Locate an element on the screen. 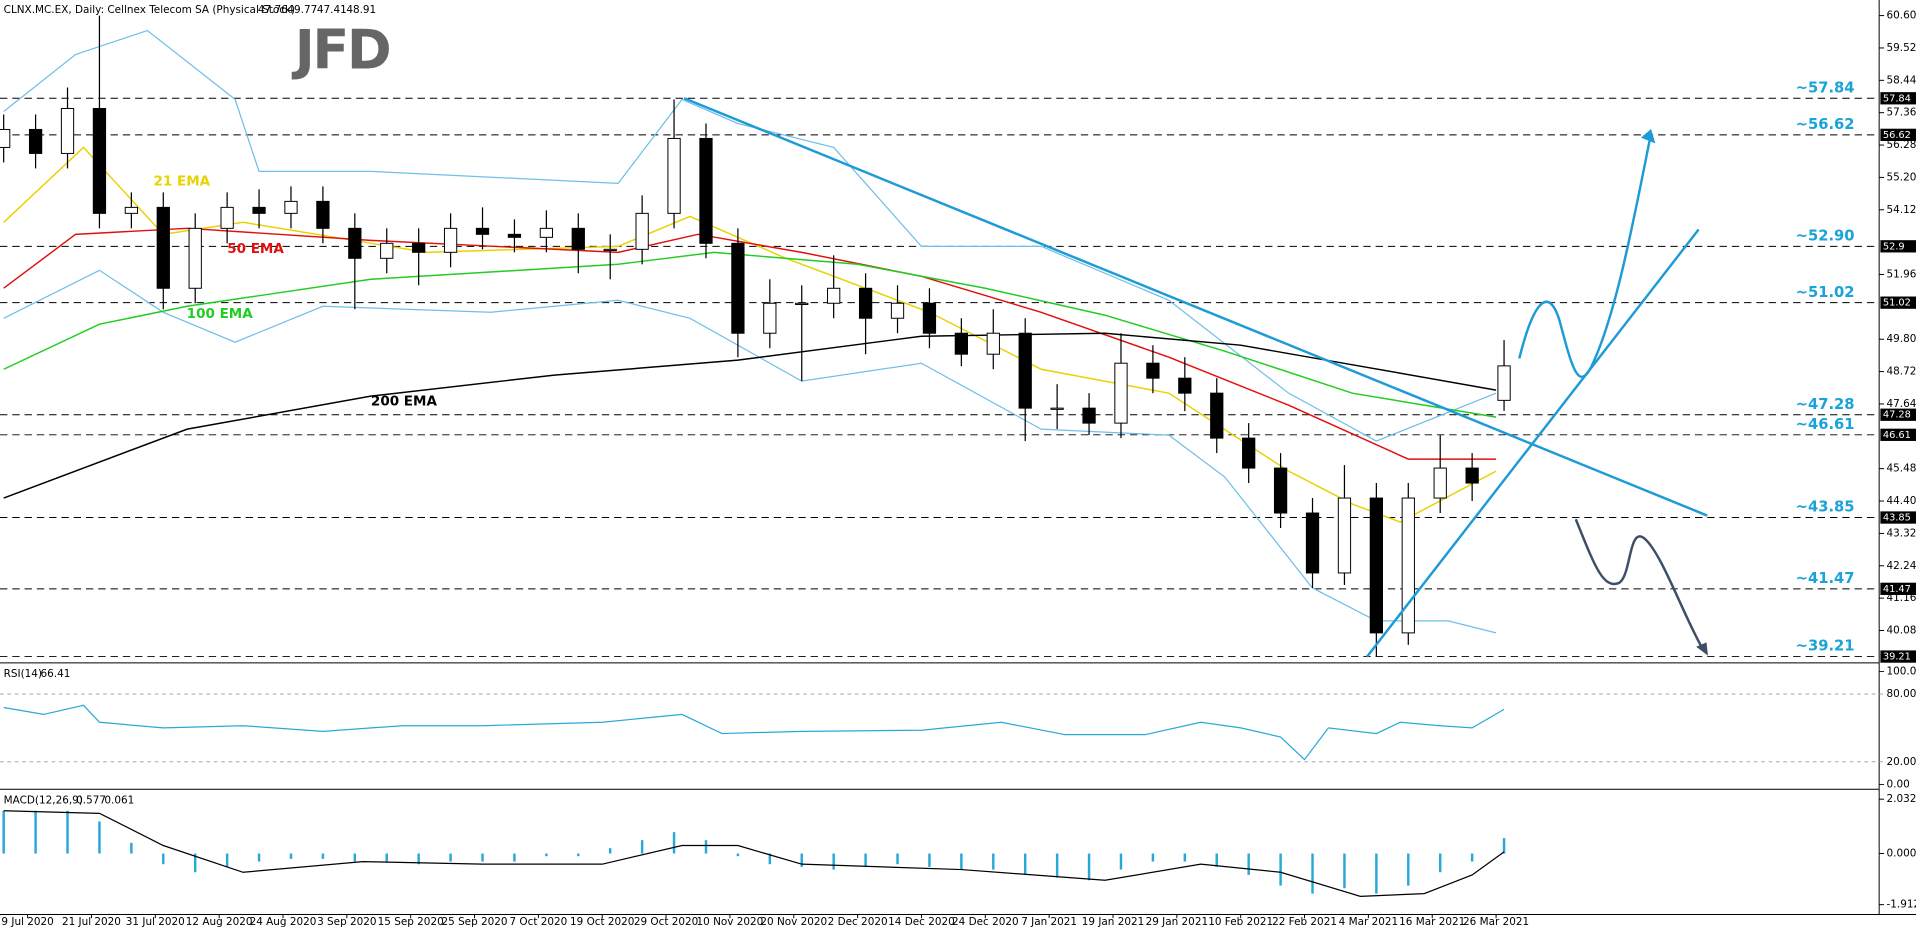 The width and height of the screenshot is (1916, 928). x-tick-label: 20 Nov 2020 is located at coordinates (793, 922).